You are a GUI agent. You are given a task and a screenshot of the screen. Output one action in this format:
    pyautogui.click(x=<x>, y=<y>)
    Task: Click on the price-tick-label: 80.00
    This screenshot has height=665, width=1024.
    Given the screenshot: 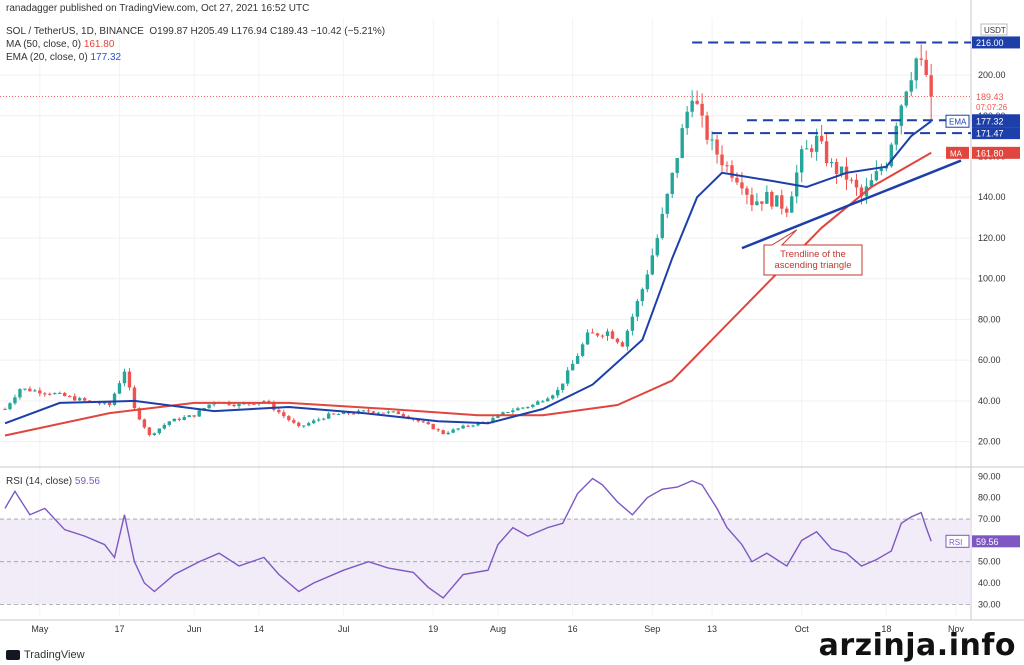 What is the action you would take?
    pyautogui.click(x=989, y=319)
    